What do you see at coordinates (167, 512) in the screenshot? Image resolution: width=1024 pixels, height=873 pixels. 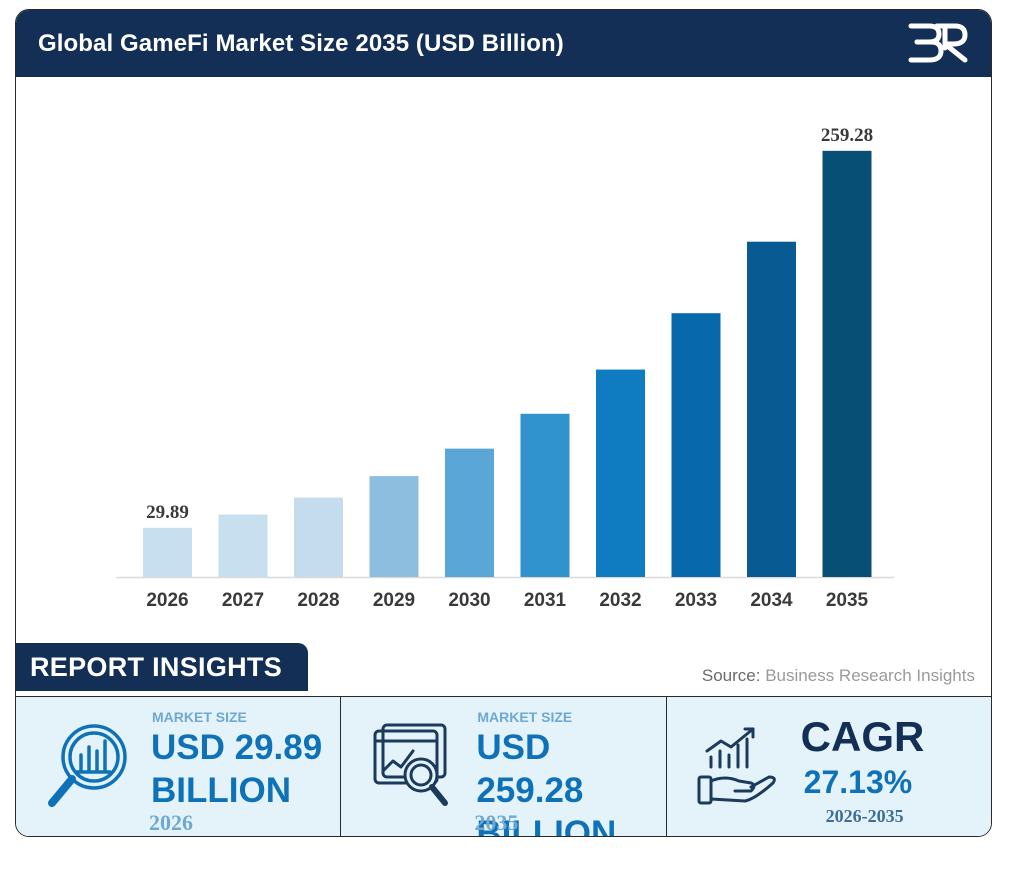 I see `data-label: 29.89` at bounding box center [167, 512].